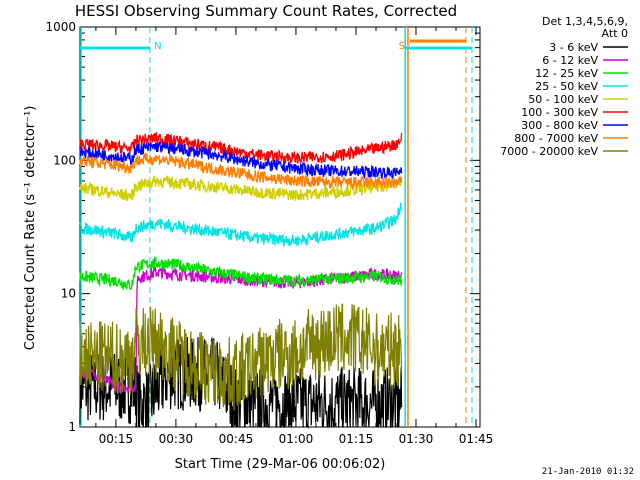 This screenshot has width=640, height=480. What do you see at coordinates (476, 439) in the screenshot?
I see `x-tick-label: 01:45` at bounding box center [476, 439].